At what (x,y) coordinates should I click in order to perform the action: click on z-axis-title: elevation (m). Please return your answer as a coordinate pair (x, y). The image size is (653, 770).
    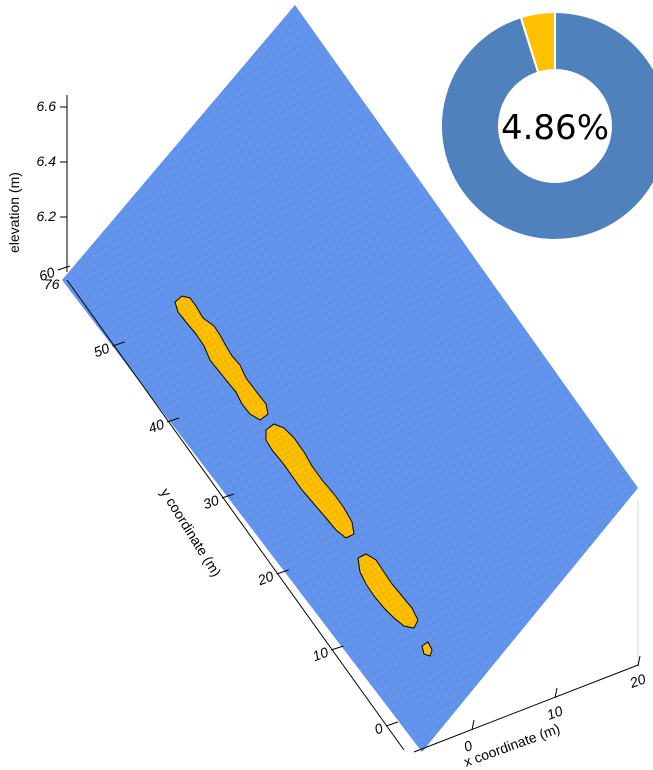
    Looking at the image, I should click on (14, 212).